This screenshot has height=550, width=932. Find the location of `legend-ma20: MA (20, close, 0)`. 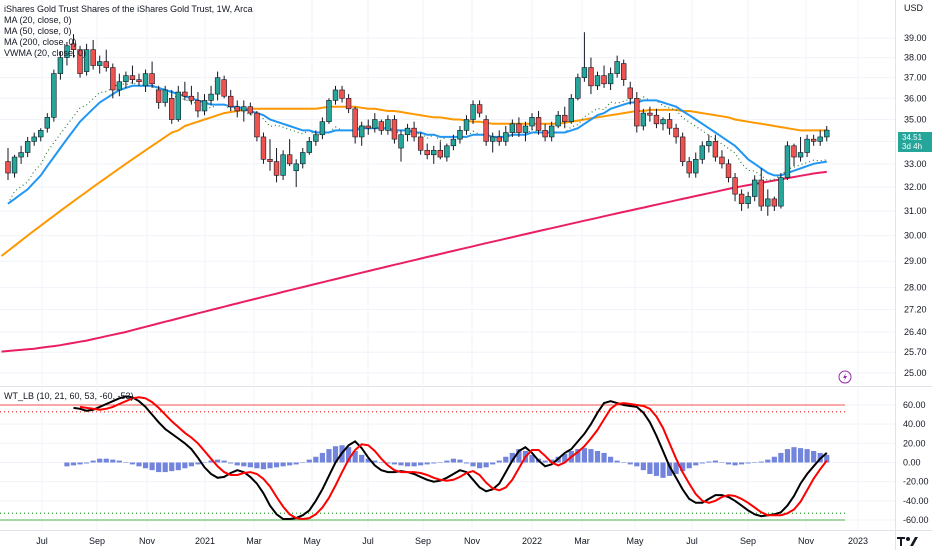

legend-ma20: MA (20, close, 0) is located at coordinates (38, 20).